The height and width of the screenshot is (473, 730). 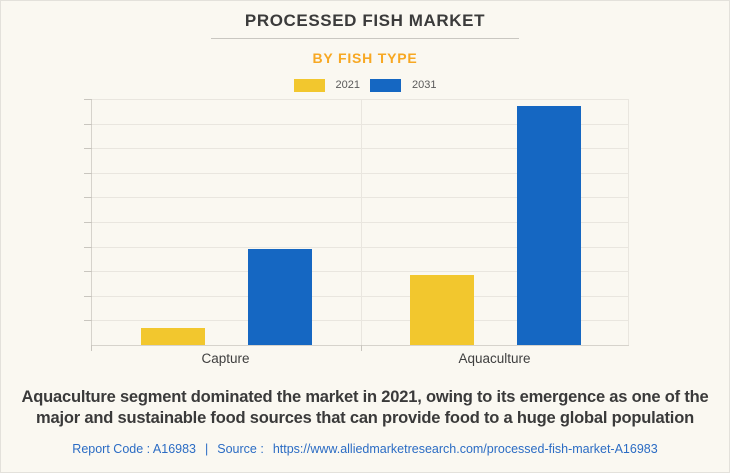 I want to click on chart-legend: 2021 2031, so click(x=365, y=85).